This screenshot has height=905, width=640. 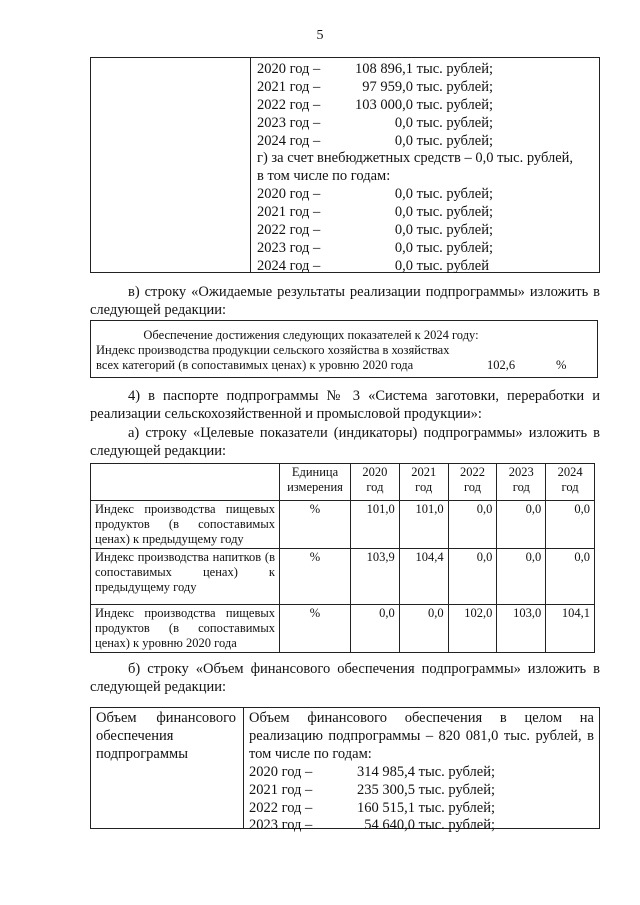 I want to click on results-unit: %, so click(x=561, y=365).